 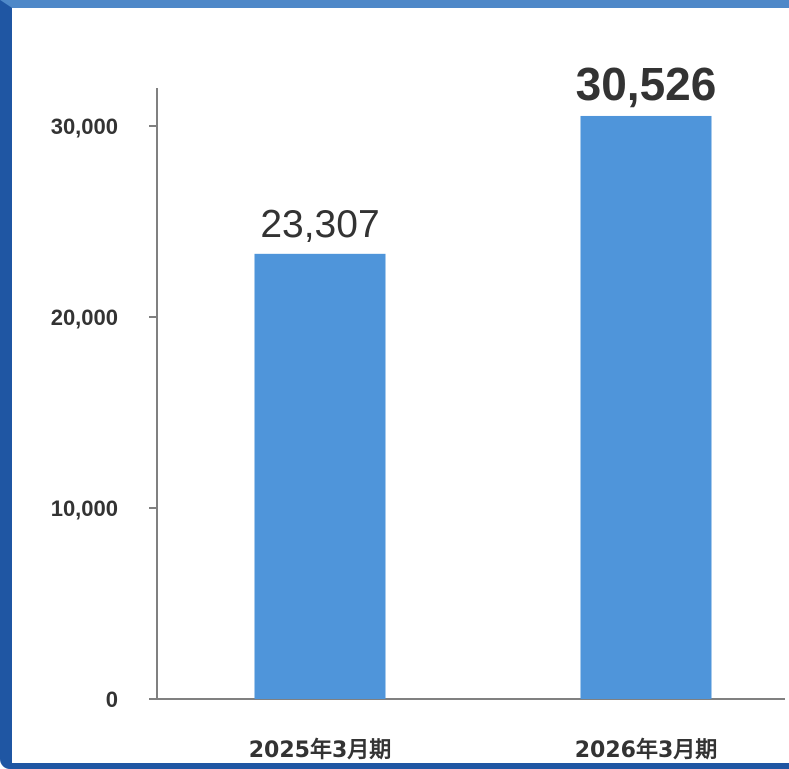 I want to click on y-tick-label: 30,000, so click(x=84, y=126).